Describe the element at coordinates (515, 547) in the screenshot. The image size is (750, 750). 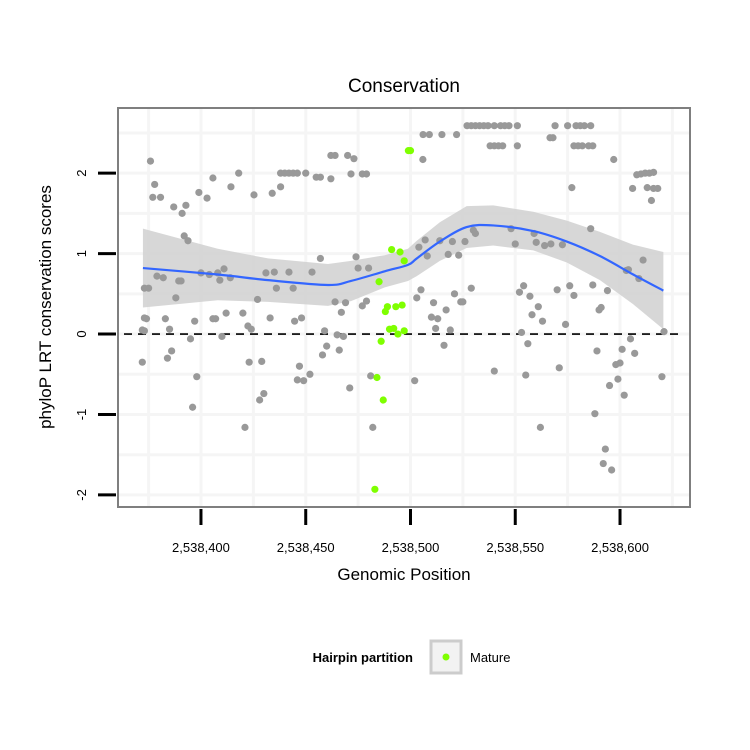
I see `x-tick-label: 2,538,550` at that location.